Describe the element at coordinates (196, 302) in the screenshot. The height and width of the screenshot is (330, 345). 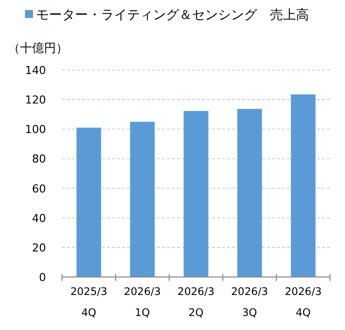
I see `x-tick-label: 2026/3 2Q` at that location.